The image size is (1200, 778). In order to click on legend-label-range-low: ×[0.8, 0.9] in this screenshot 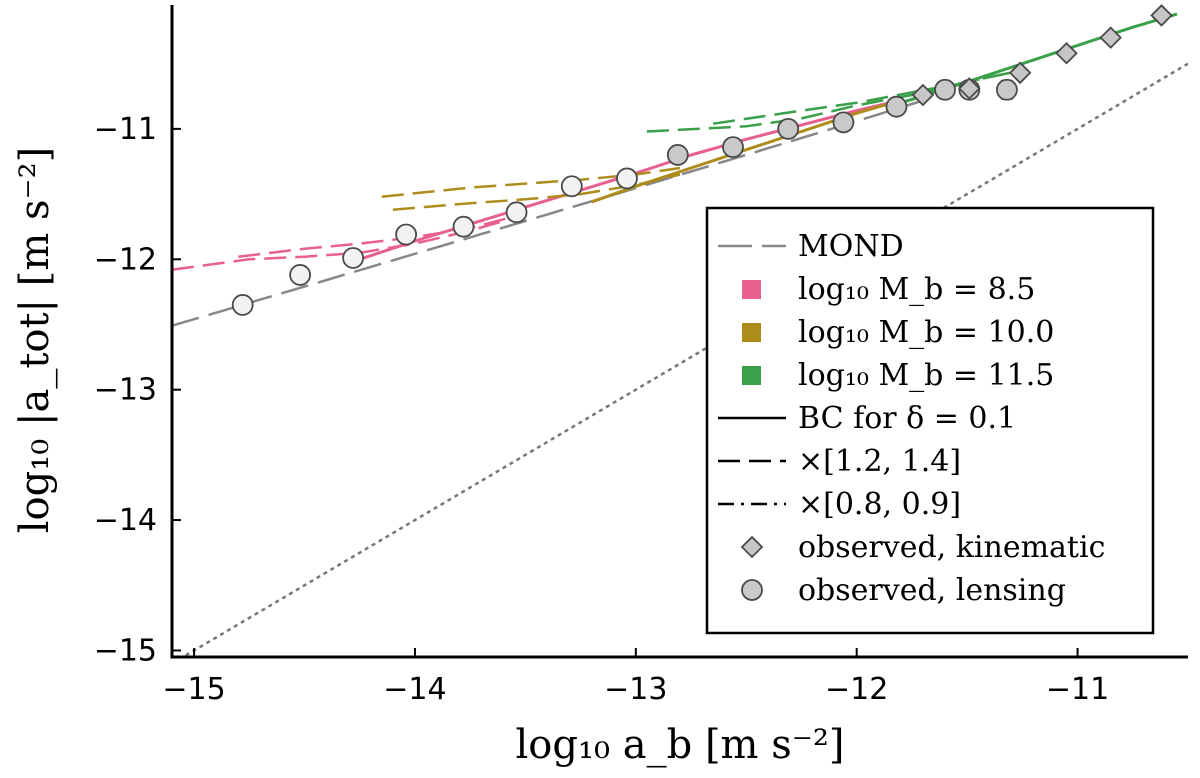, I will do `click(879, 504)`.